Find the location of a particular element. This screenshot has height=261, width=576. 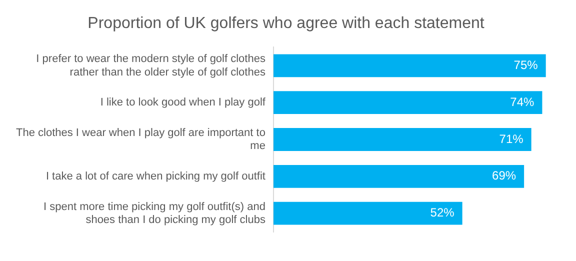

data-label: 71% is located at coordinates (511, 139).